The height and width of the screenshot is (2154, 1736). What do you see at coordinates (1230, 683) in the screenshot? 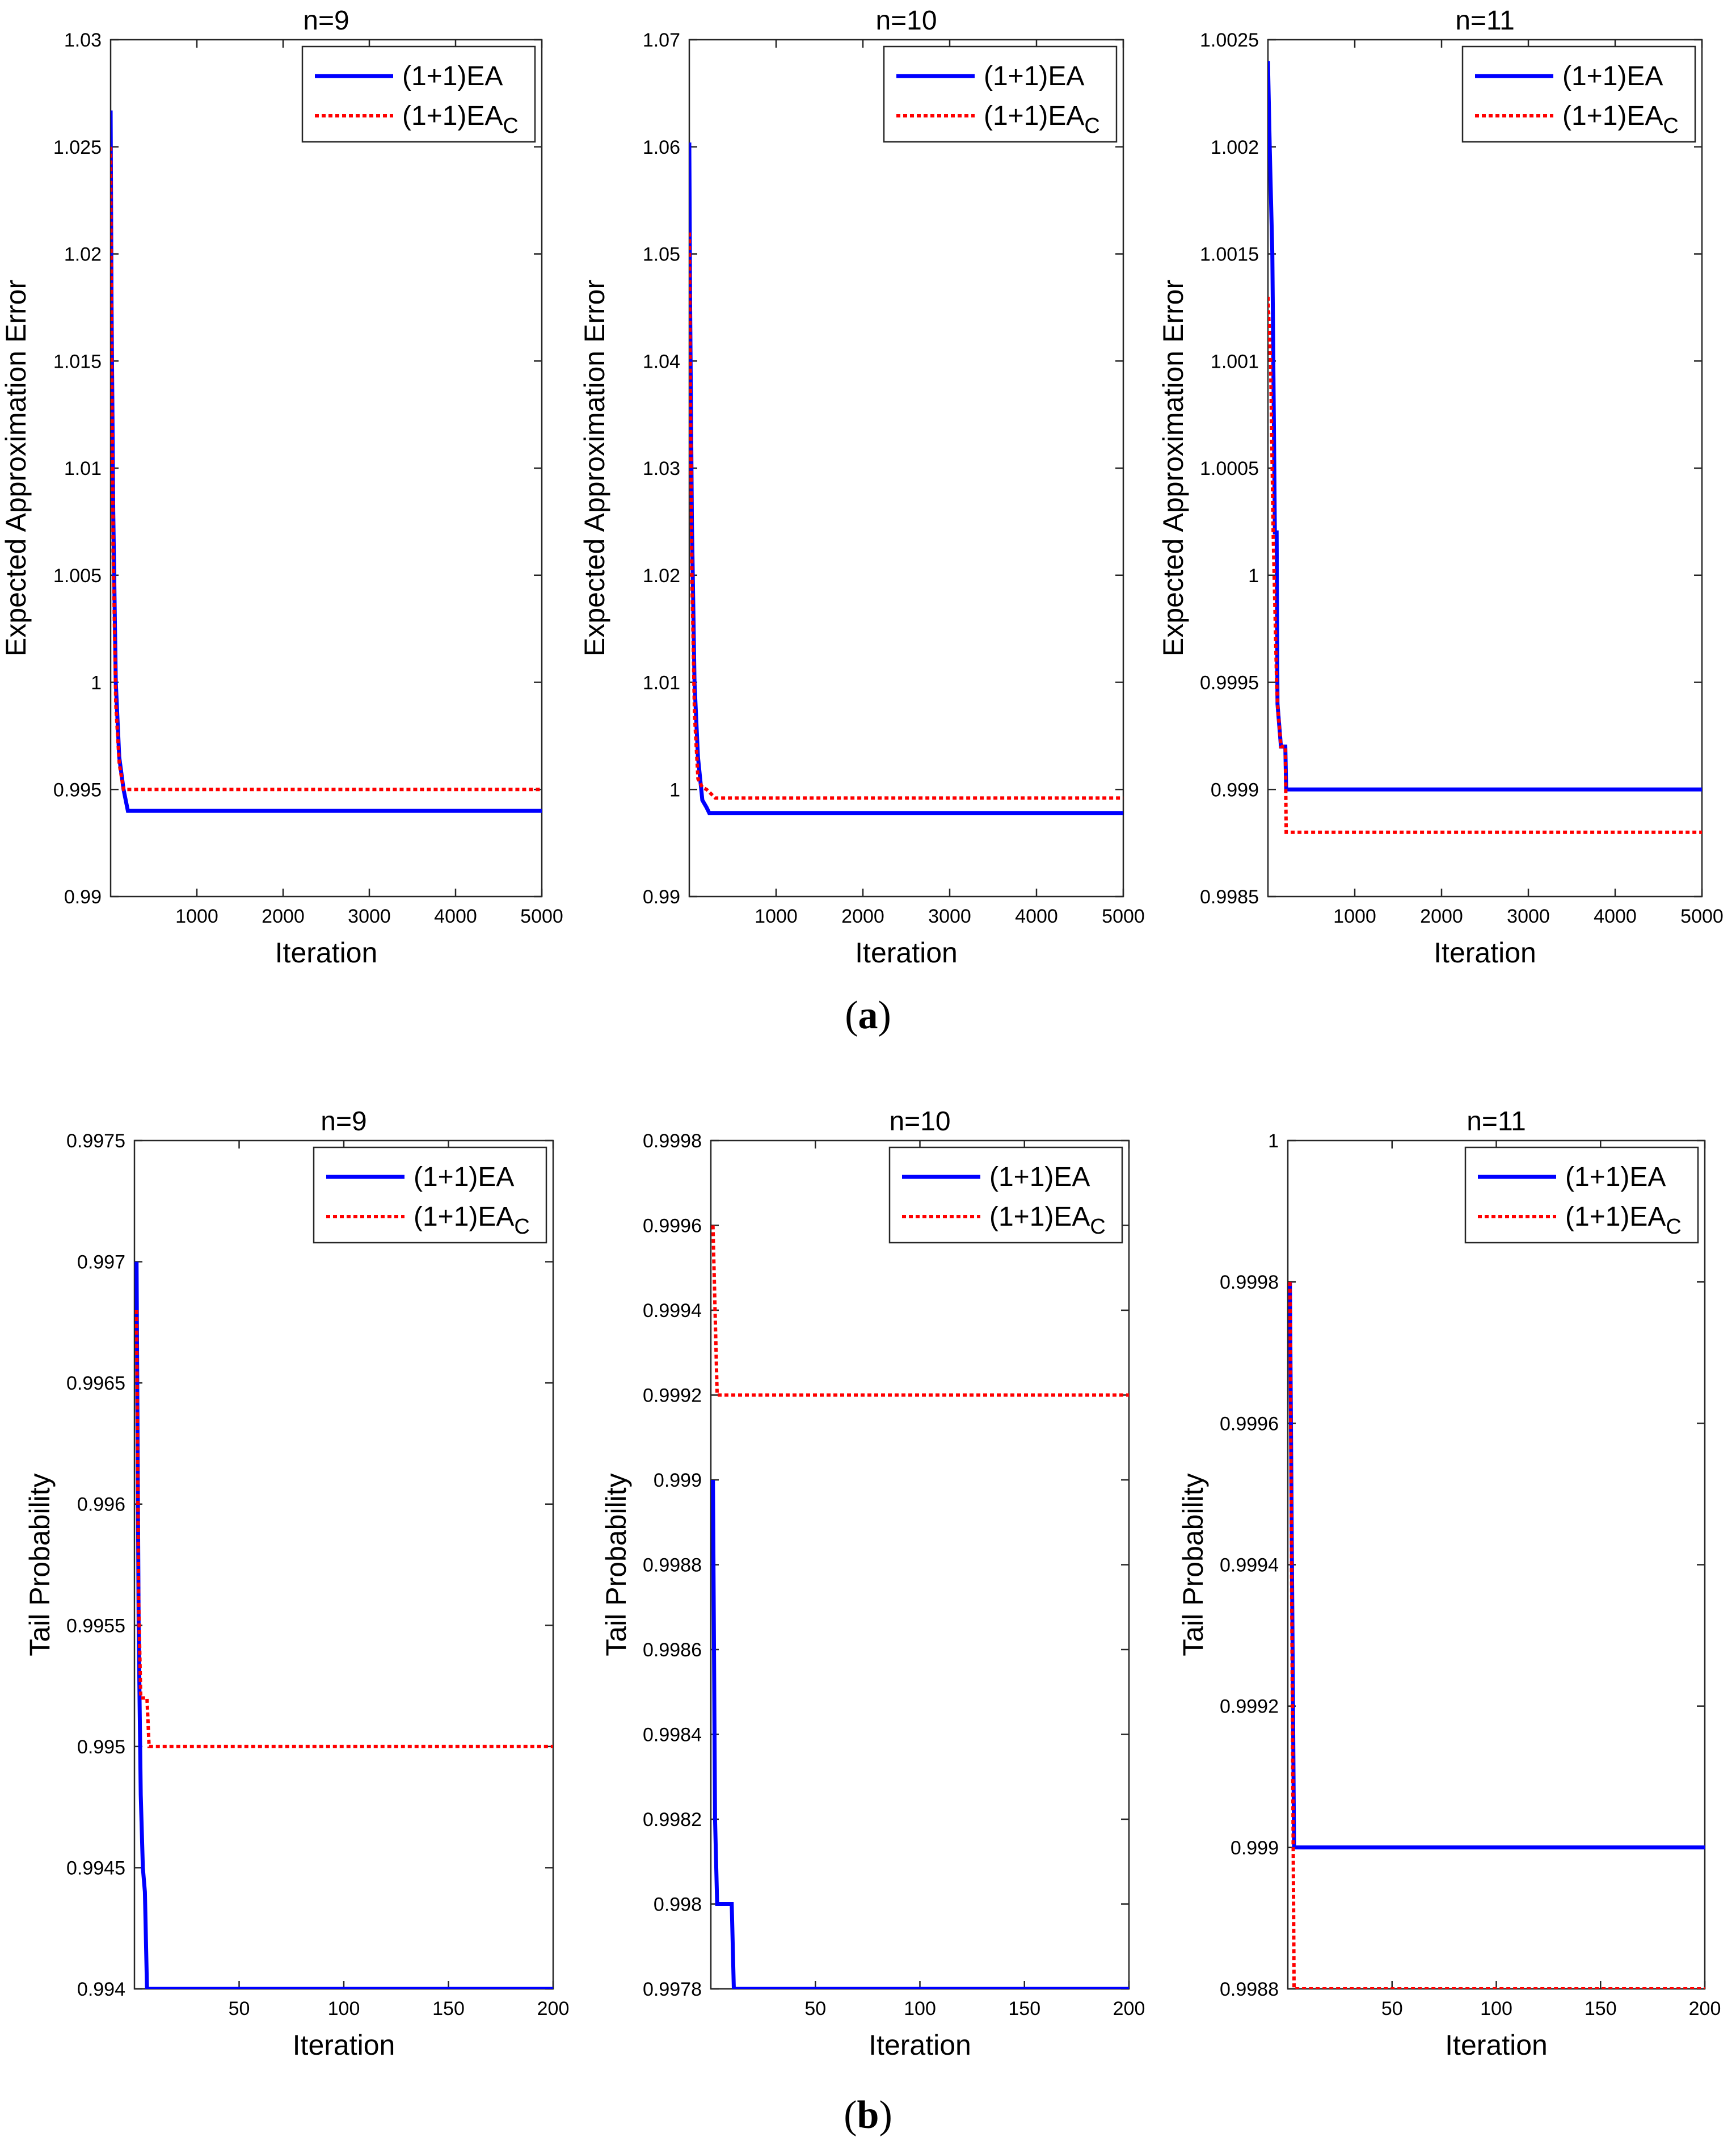
I see `y-tick-label: 0.9995` at bounding box center [1230, 683].